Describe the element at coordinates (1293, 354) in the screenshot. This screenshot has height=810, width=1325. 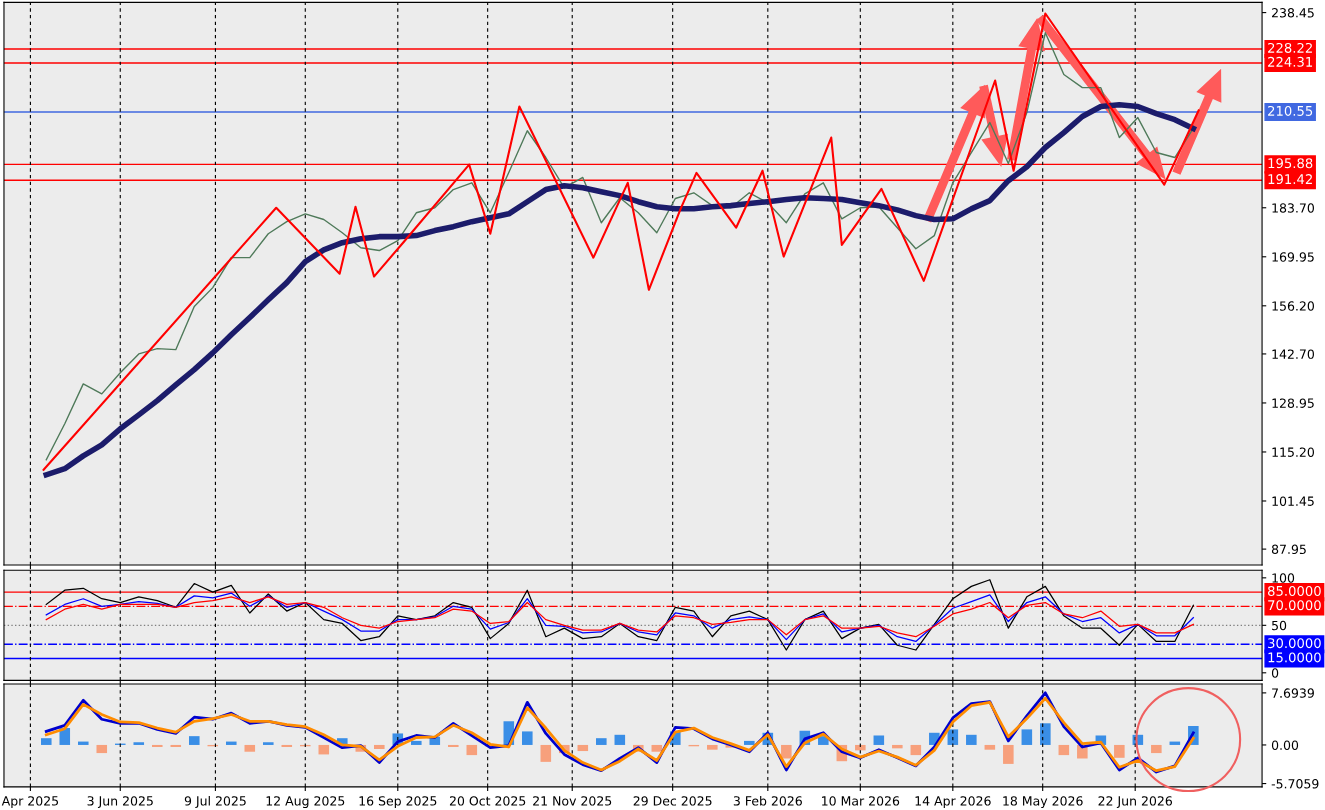
I see `y-tick-label: 142.70` at that location.